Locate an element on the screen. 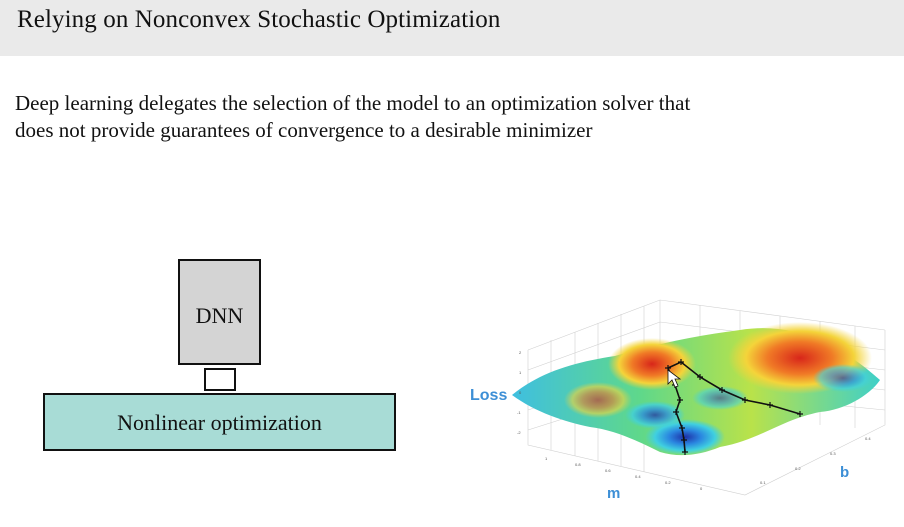  dnn-box: DNN is located at coordinates (219, 312).